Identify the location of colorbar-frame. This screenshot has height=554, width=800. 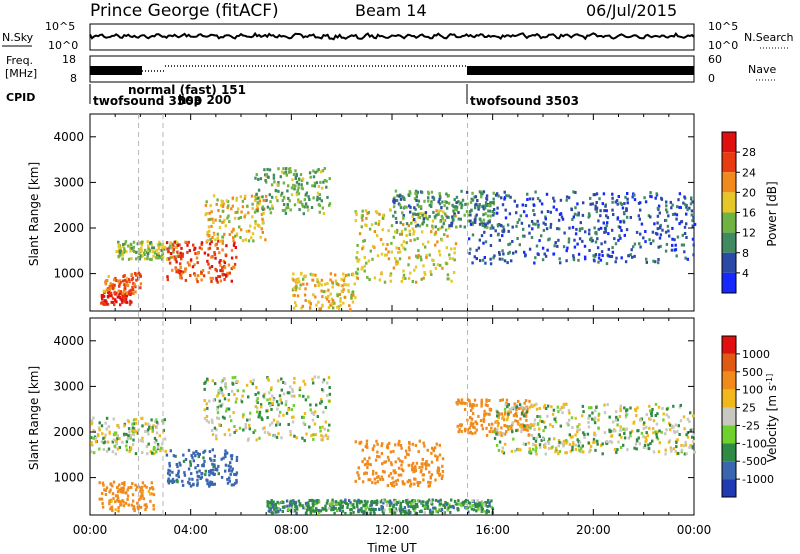
(729, 416).